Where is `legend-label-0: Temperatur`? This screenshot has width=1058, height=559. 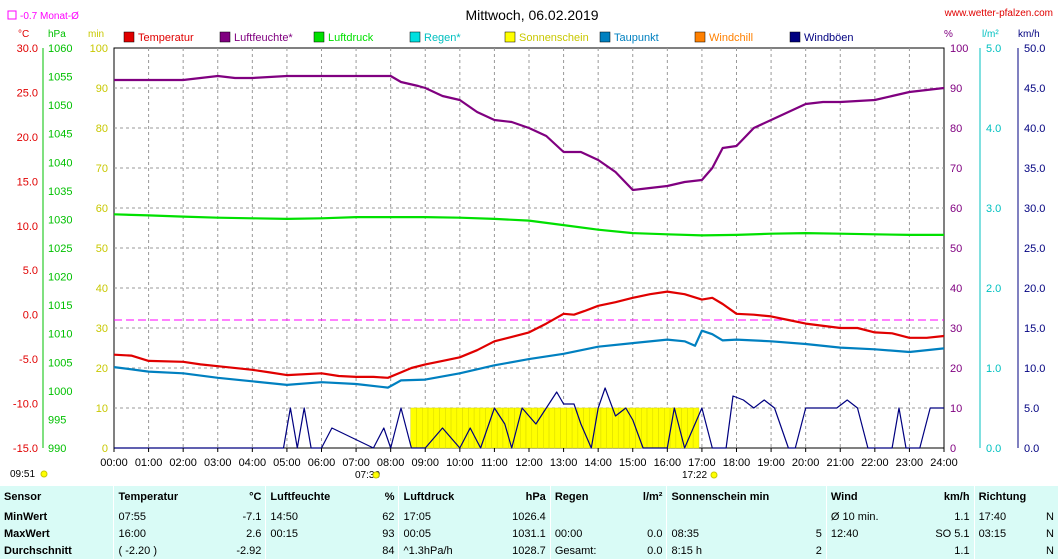
legend-label-0: Temperatur is located at coordinates (166, 38).